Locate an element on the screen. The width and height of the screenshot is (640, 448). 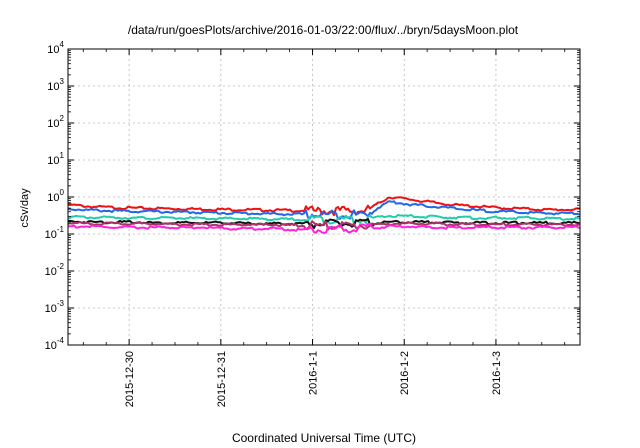
y-tick-label: 10⁻⁴ is located at coordinates (55, 344).